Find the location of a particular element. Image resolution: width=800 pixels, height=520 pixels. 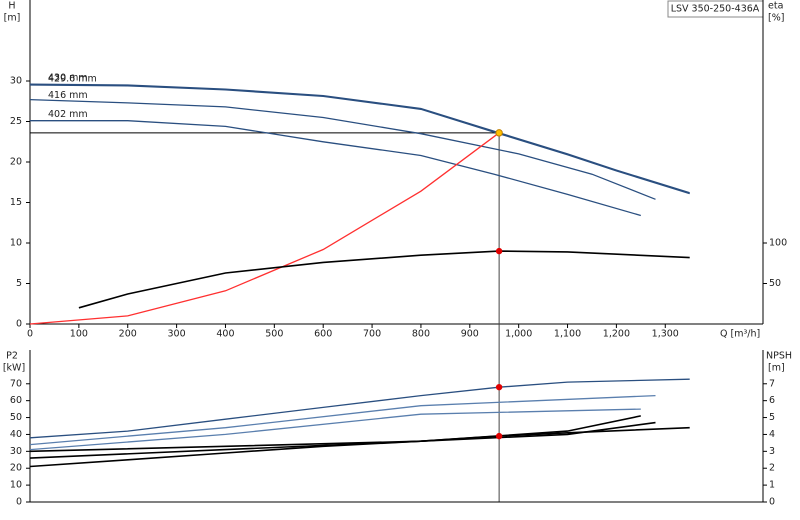

y2-unit: [m] is located at coordinates (776, 368).